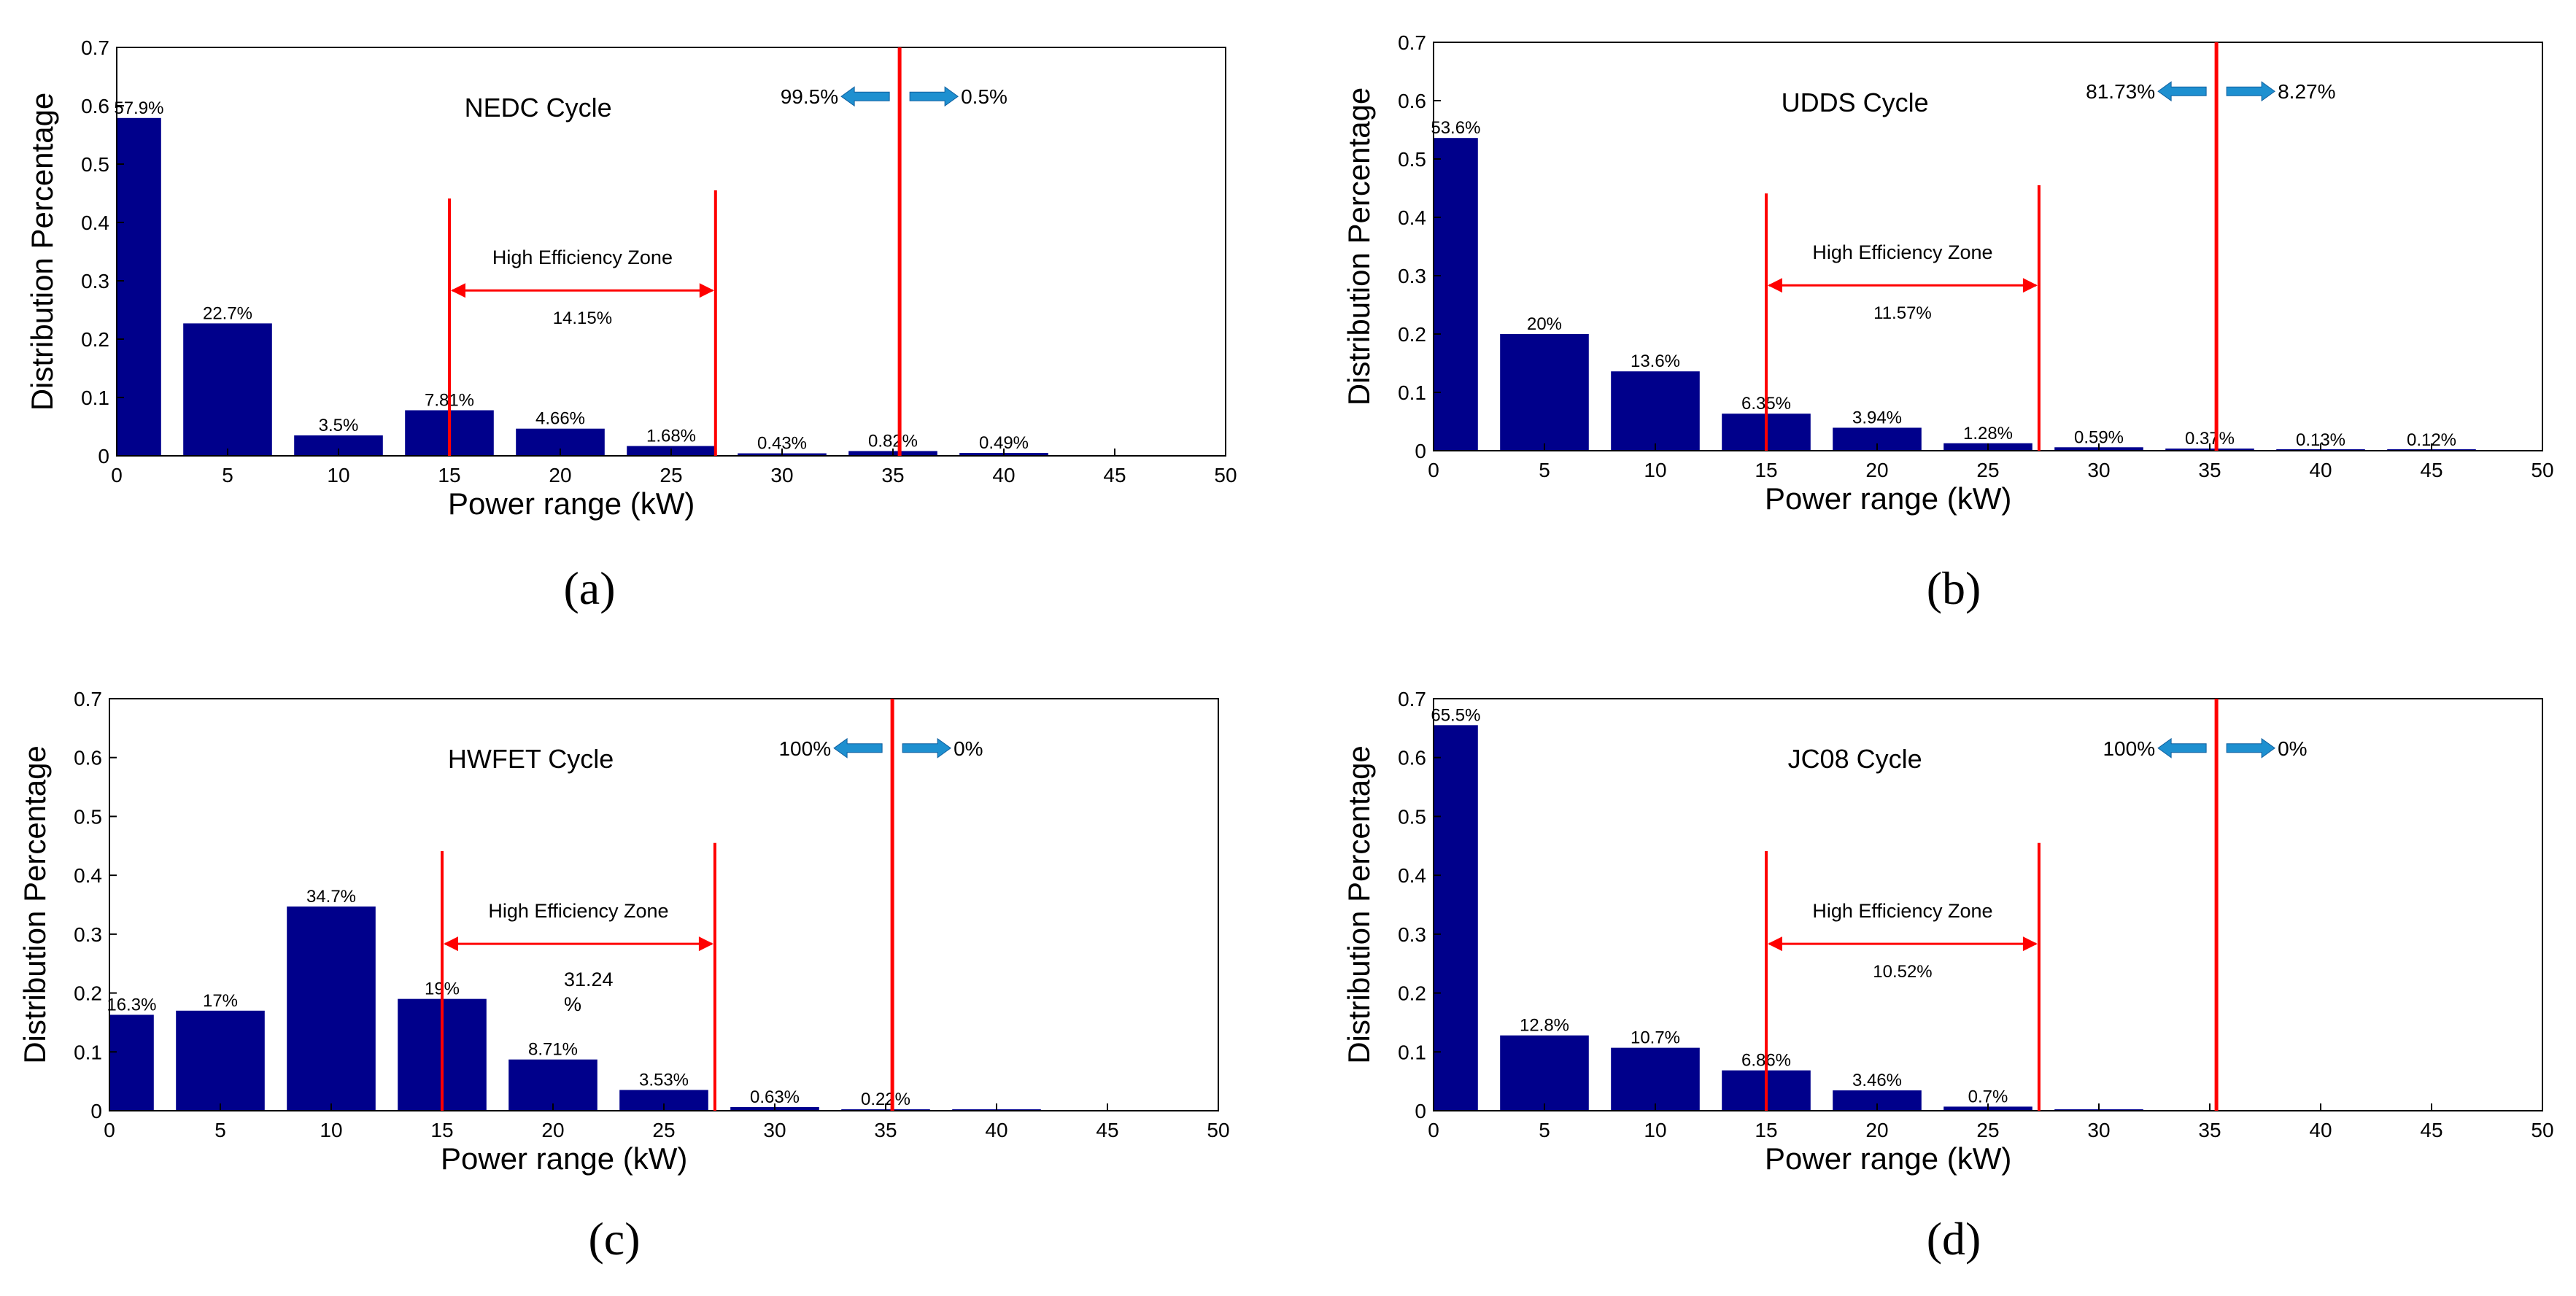 The image size is (2576, 1296). What do you see at coordinates (42, 252) in the screenshot?
I see `y-axis-label: Distribution Percentage` at bounding box center [42, 252].